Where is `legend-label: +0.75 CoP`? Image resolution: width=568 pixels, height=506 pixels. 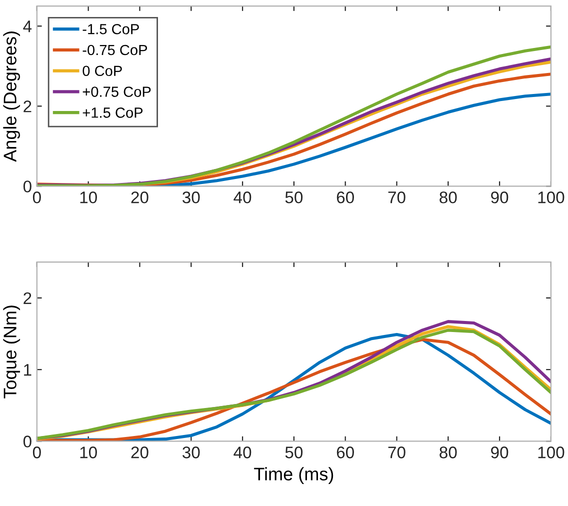
legend-label: +0.75 CoP is located at coordinates (116, 91).